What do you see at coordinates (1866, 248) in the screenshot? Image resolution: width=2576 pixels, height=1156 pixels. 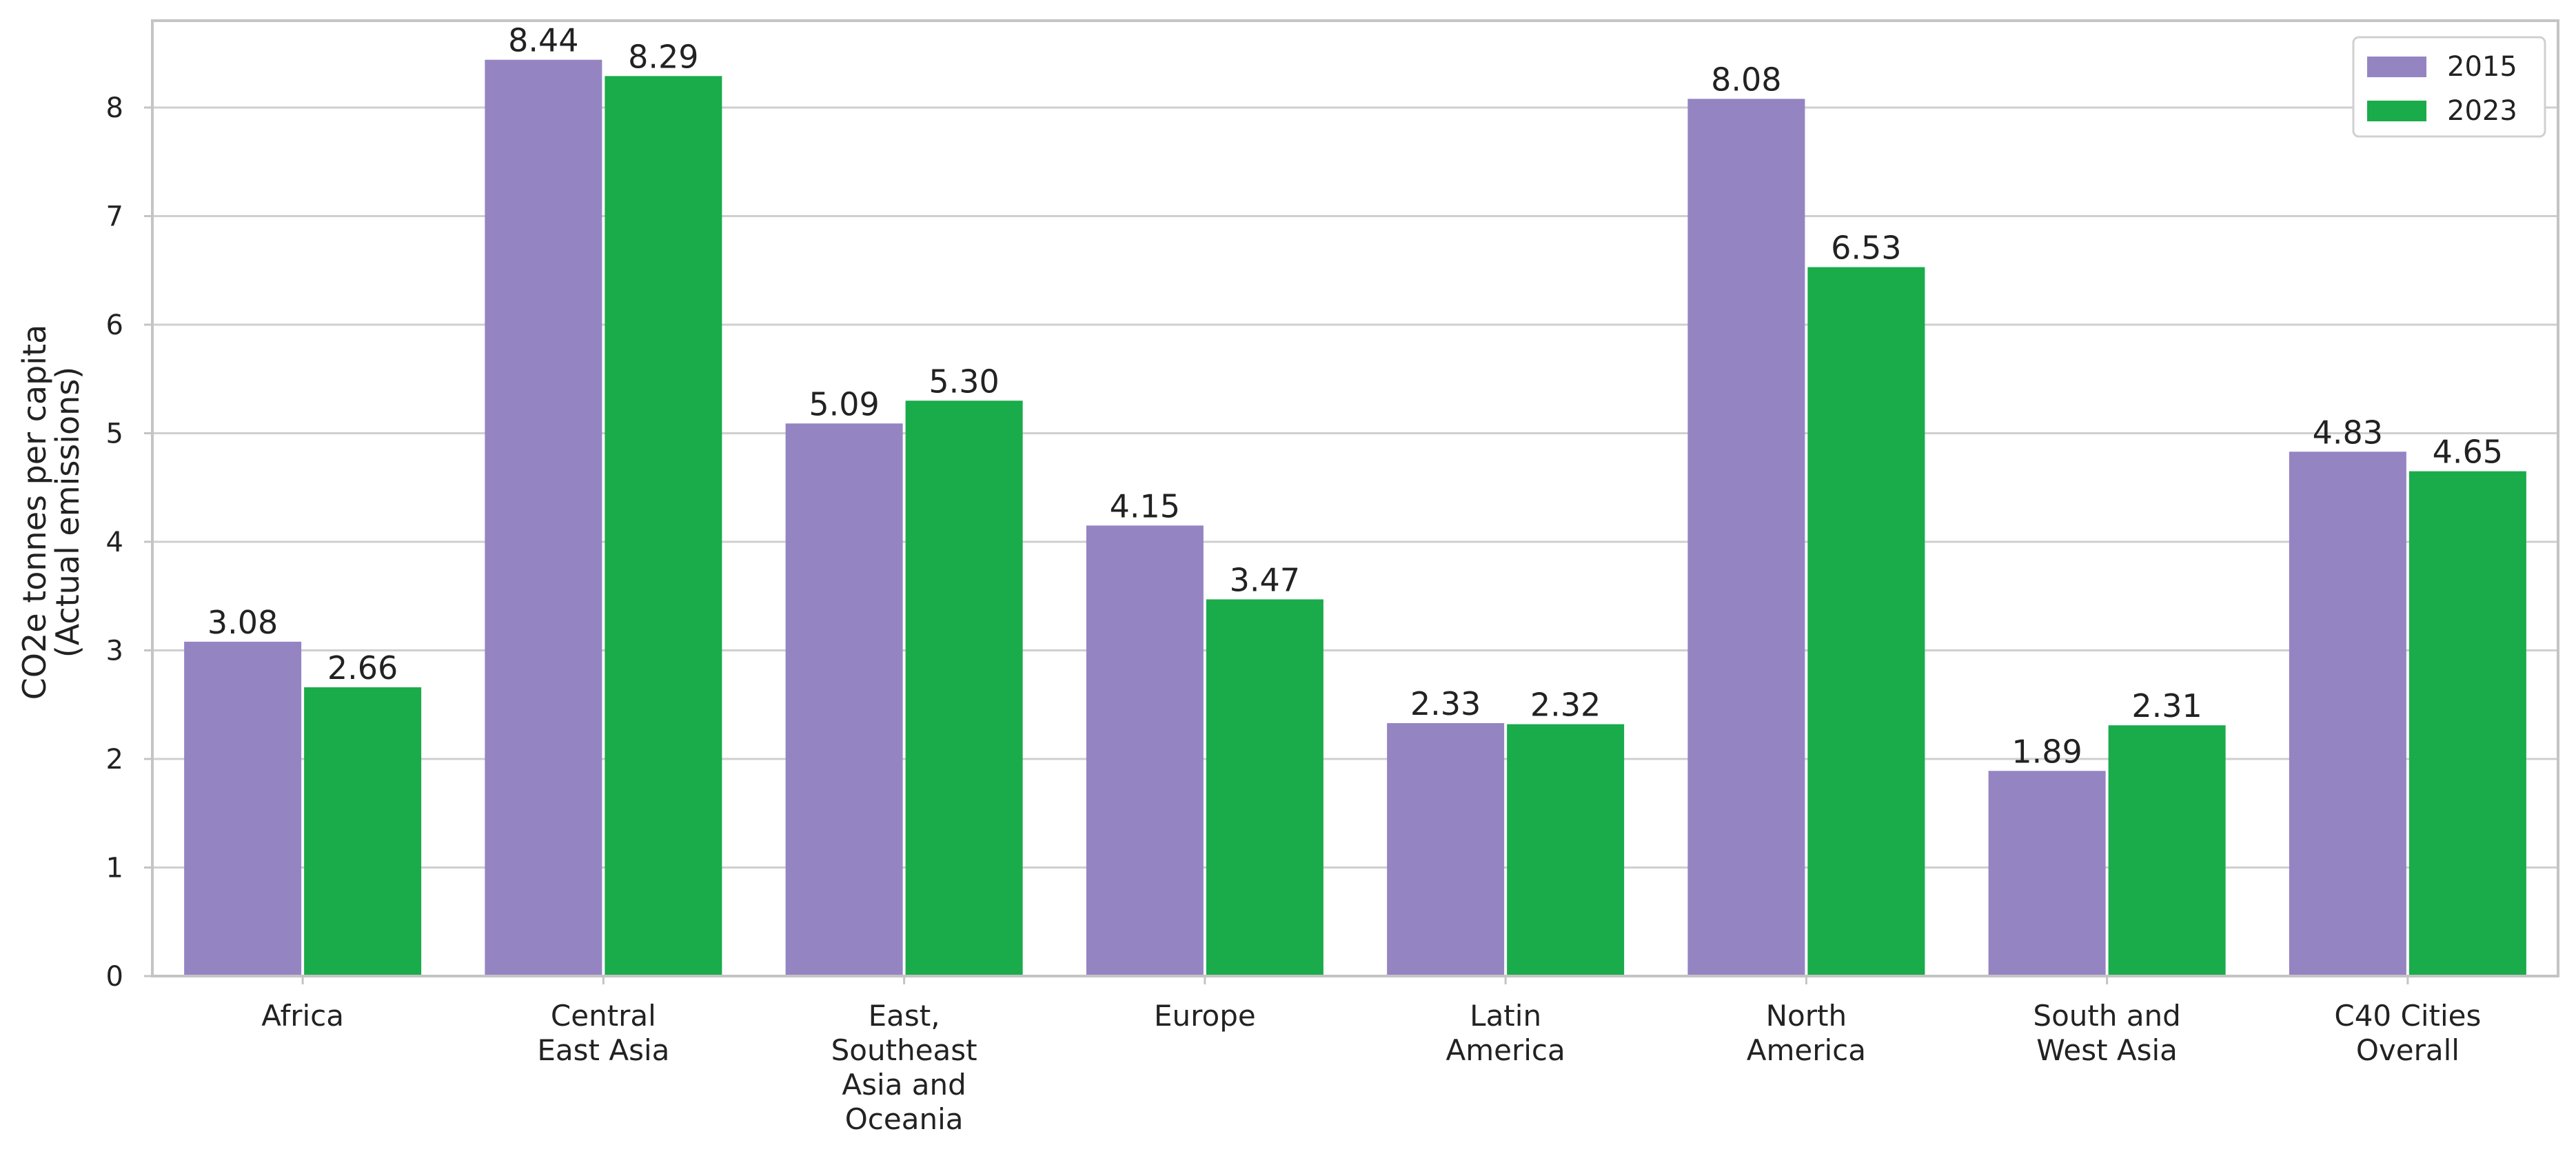 I see `bar-value-label: 6.53` at bounding box center [1866, 248].